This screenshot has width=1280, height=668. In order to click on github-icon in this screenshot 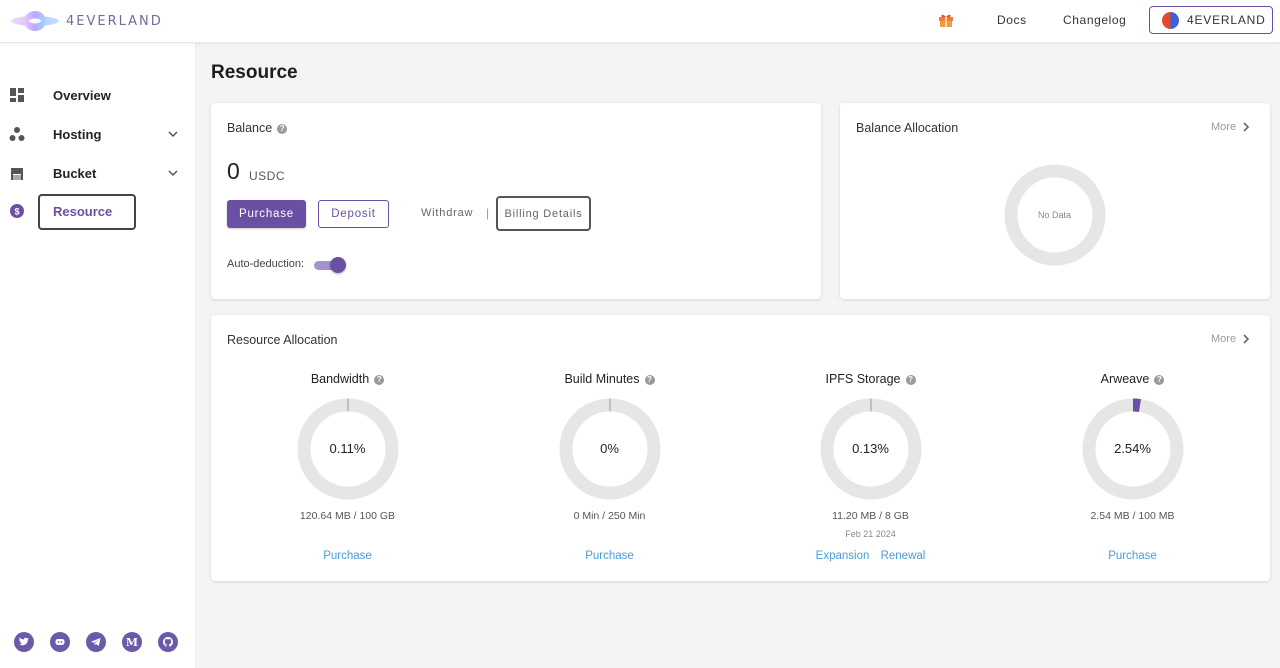, I will do `click(168, 642)`.